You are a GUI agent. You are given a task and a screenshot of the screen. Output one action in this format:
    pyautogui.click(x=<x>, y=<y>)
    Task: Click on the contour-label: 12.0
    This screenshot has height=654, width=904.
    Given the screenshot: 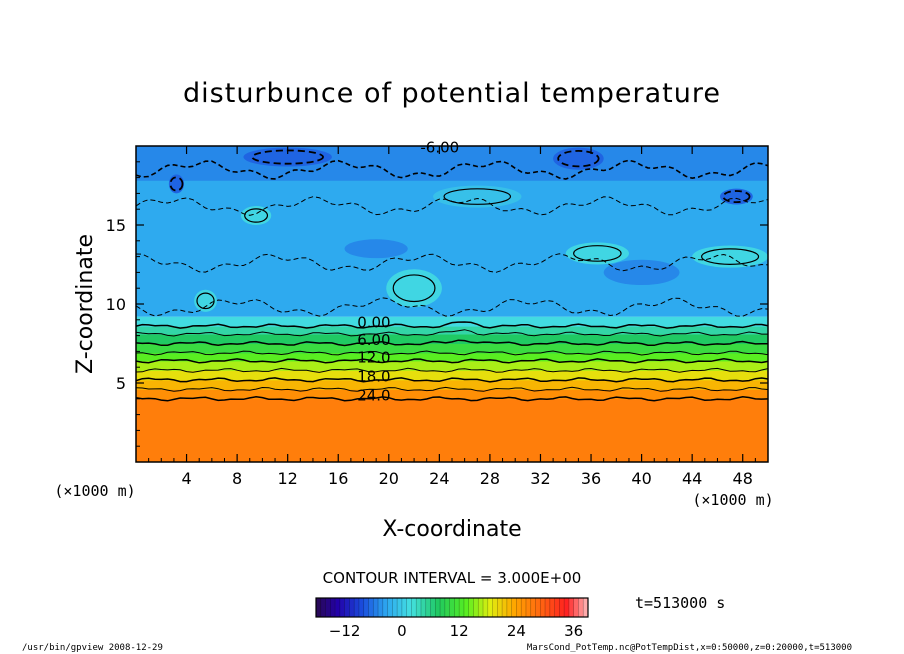 What is the action you would take?
    pyautogui.click(x=373, y=357)
    